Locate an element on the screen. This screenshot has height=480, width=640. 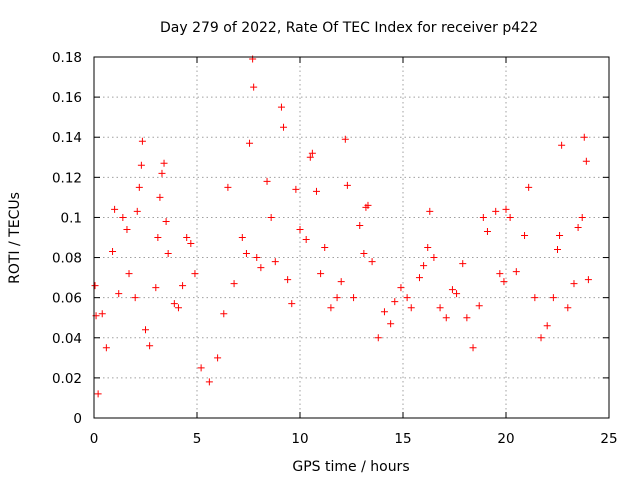
y-tick-label: 0.18 is located at coordinates (67, 58).